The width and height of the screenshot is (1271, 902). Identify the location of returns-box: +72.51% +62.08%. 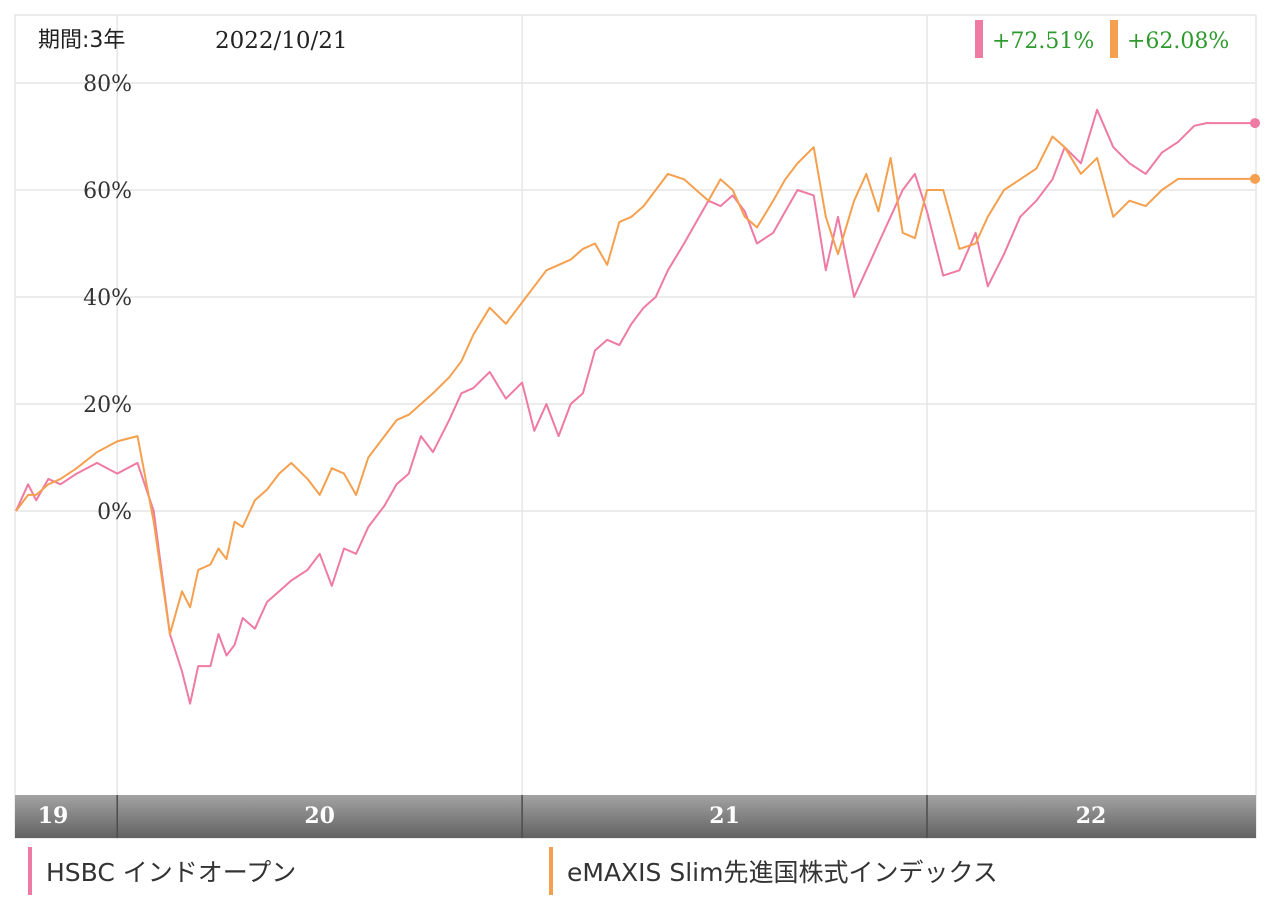
(1102, 39).